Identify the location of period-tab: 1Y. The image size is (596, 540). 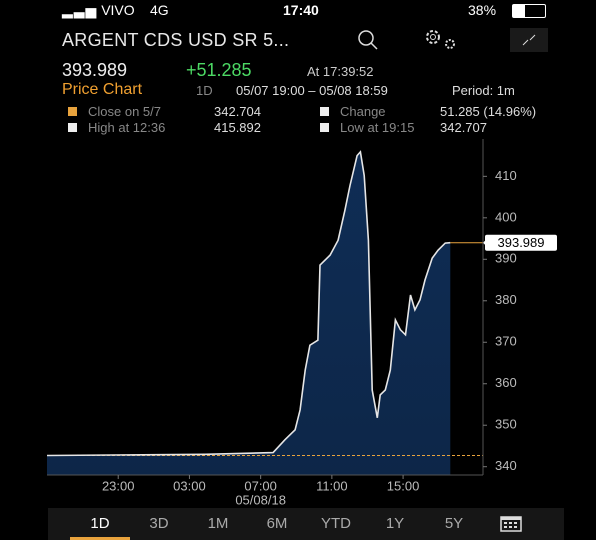
(395, 523).